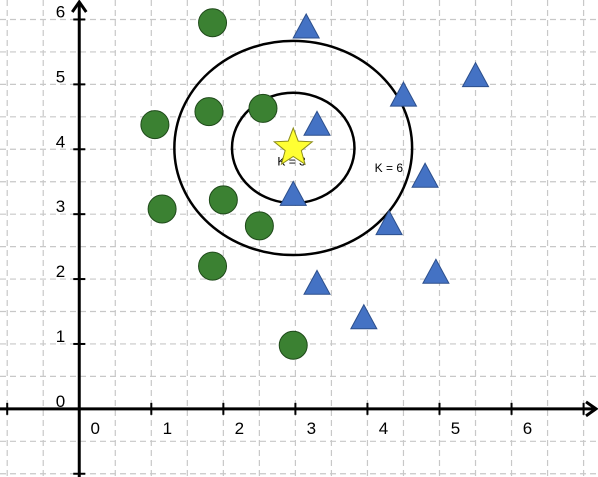 This screenshot has width=598, height=477. Describe the element at coordinates (79, 6) in the screenshot. I see `y-axis-arrow` at that location.